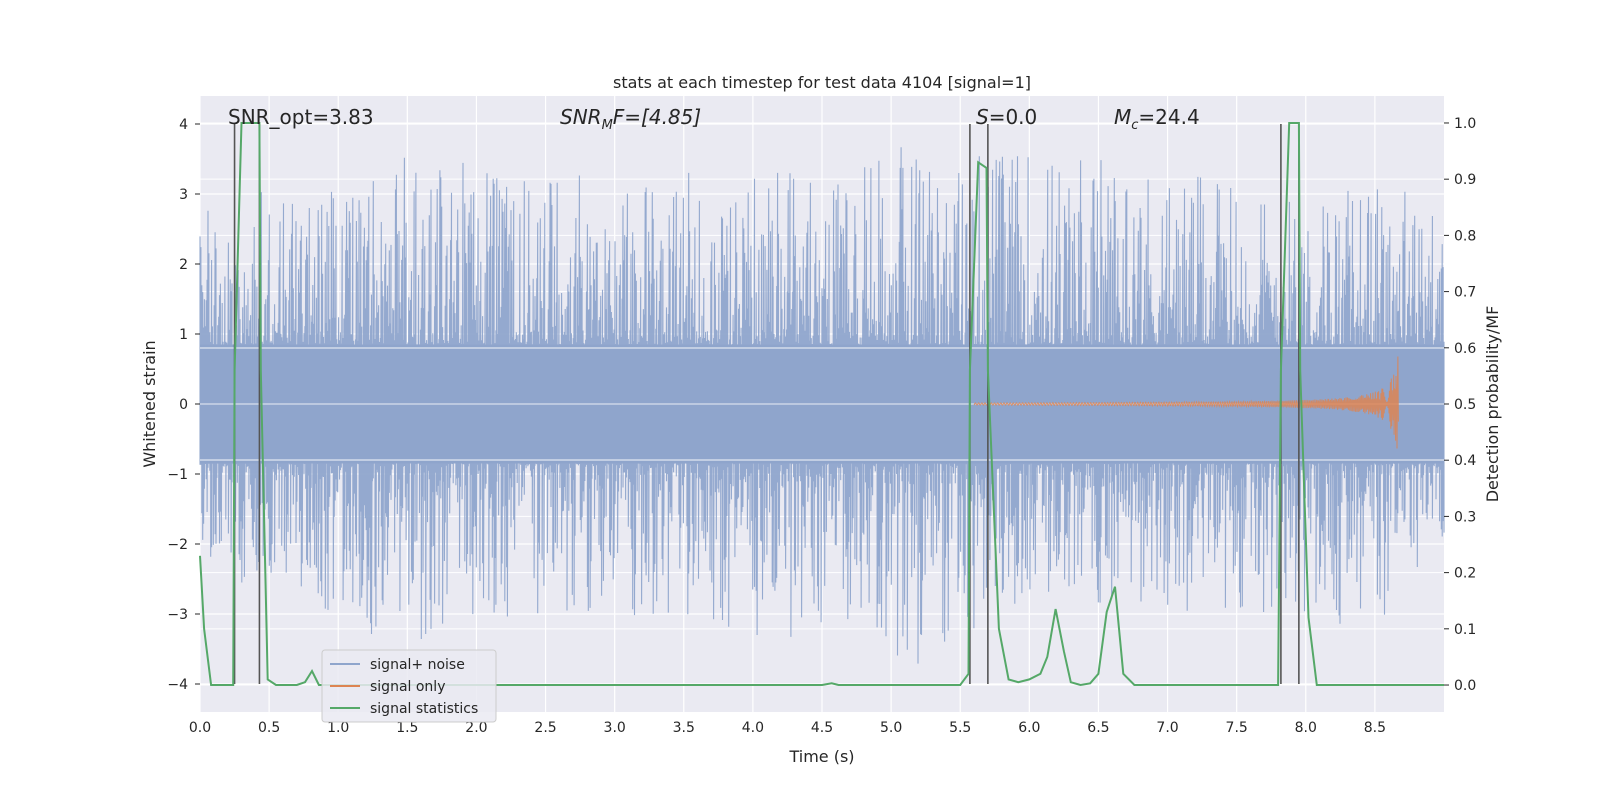 This screenshot has width=1600, height=800. What do you see at coordinates (183, 265) in the screenshot?
I see `y-tick-label: 2` at bounding box center [183, 265].